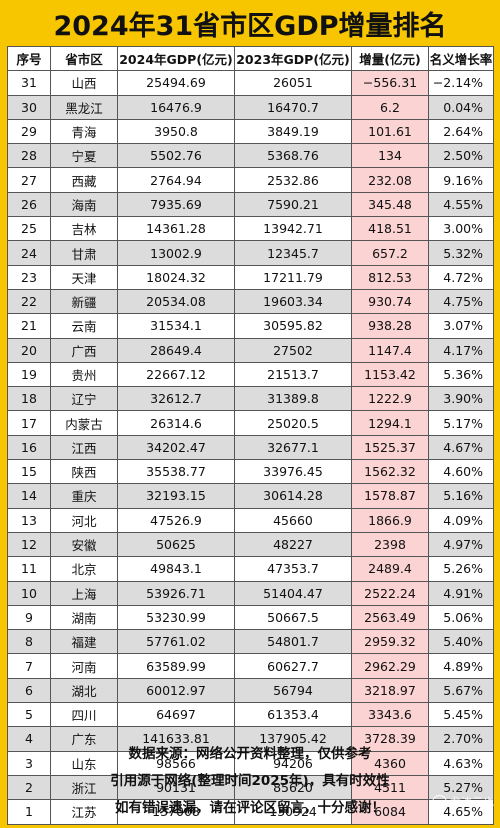 This screenshot has height=828, width=500. What do you see at coordinates (84, 423) in the screenshot?
I see `cell-region: 内蒙古` at bounding box center [84, 423].